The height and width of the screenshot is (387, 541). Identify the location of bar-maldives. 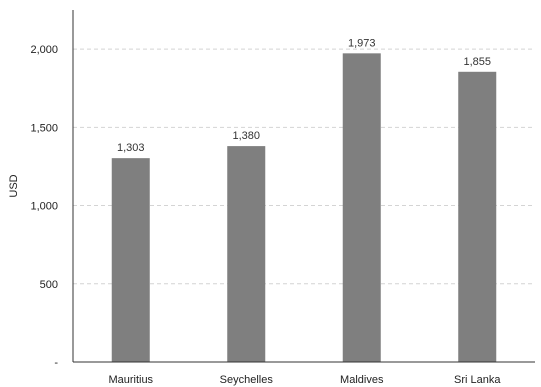
(361, 207).